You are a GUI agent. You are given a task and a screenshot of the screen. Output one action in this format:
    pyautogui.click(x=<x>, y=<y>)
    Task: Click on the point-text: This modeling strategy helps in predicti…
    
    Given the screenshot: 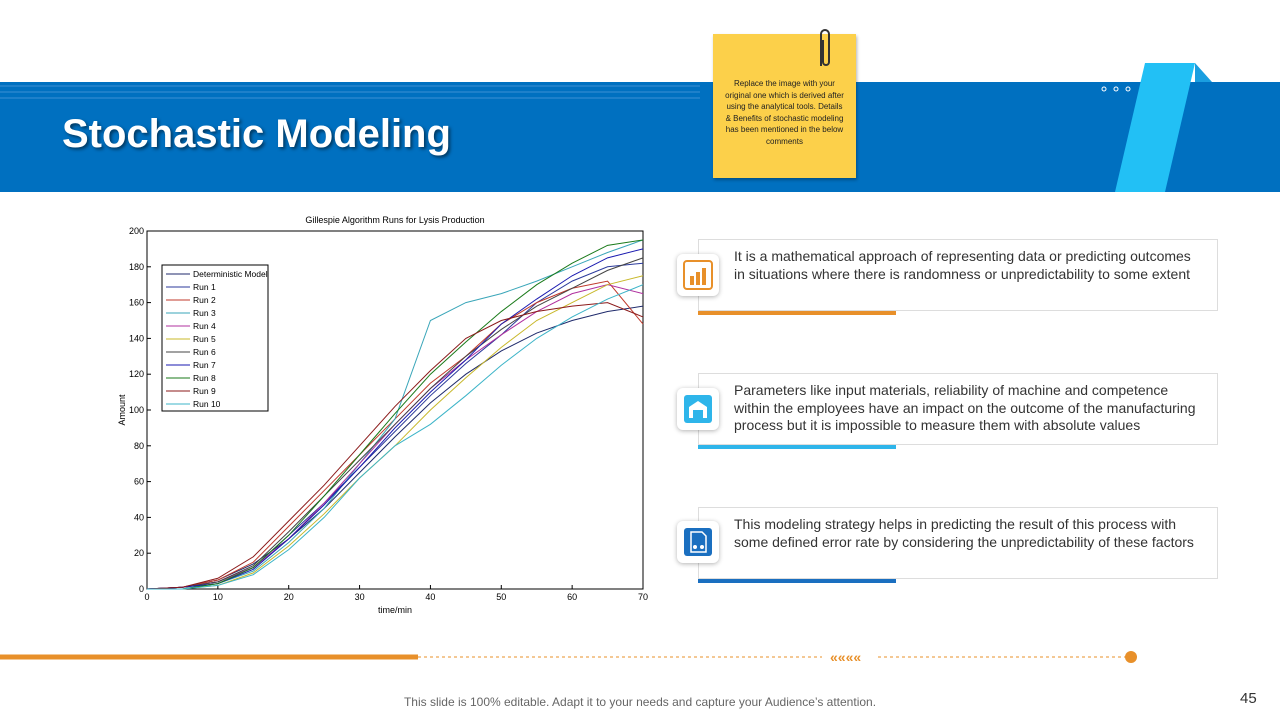 What is the action you would take?
    pyautogui.click(x=964, y=533)
    